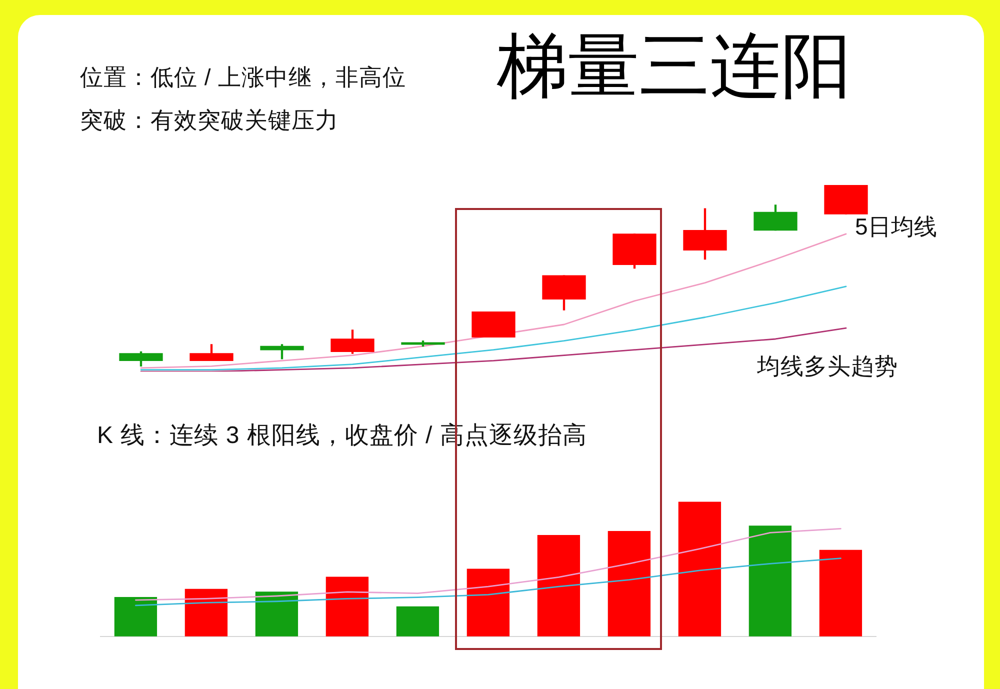 The height and width of the screenshot is (689, 1000). I want to click on text: 位置：低位 / 上涨中继，非高位, so click(243, 78).